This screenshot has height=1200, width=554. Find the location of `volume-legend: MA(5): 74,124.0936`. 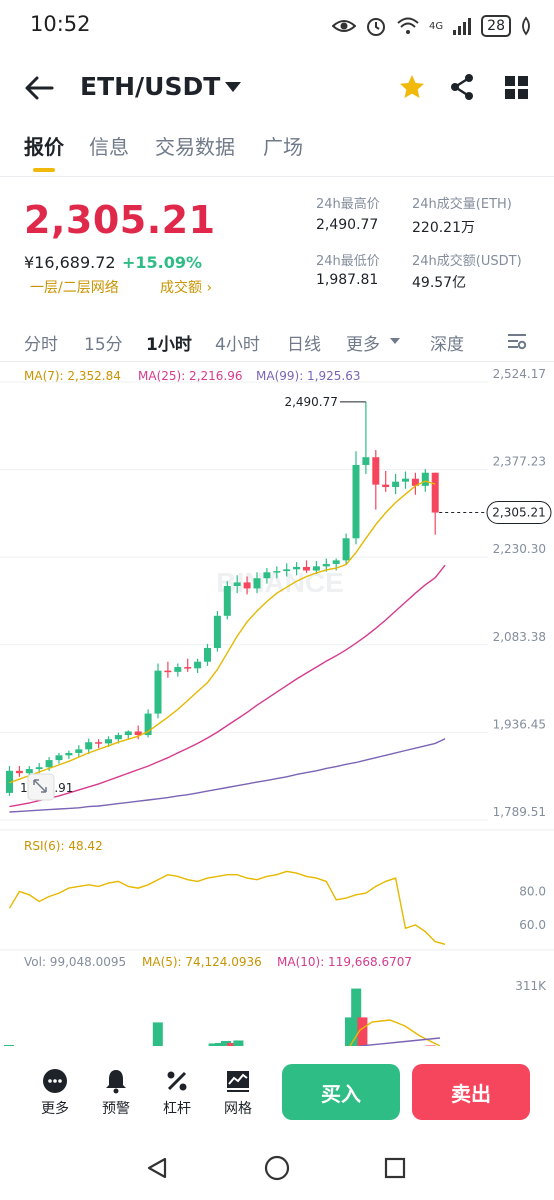

volume-legend: MA(5): 74,124.0936 is located at coordinates (202, 962).